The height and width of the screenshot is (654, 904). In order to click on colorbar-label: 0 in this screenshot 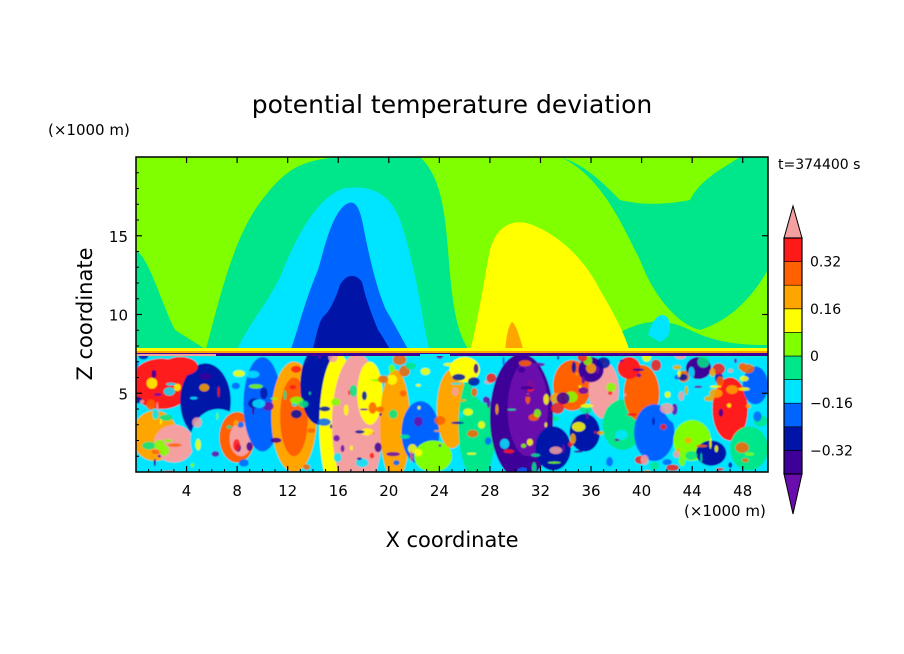, I will do `click(814, 357)`.